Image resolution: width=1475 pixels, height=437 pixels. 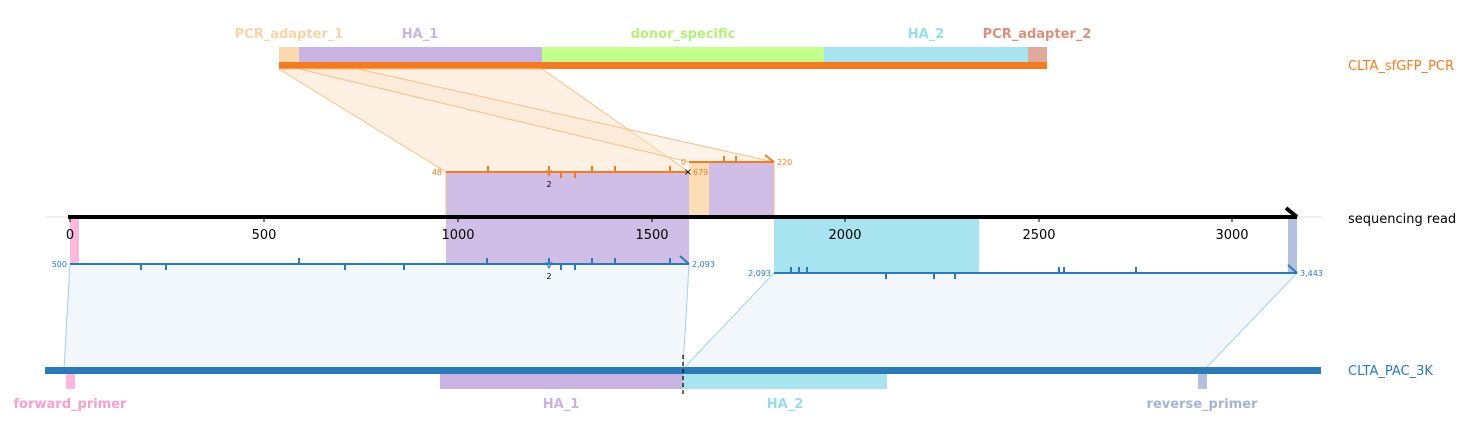 I want to click on top-label-donor-specific: donor_specific, so click(x=683, y=34).